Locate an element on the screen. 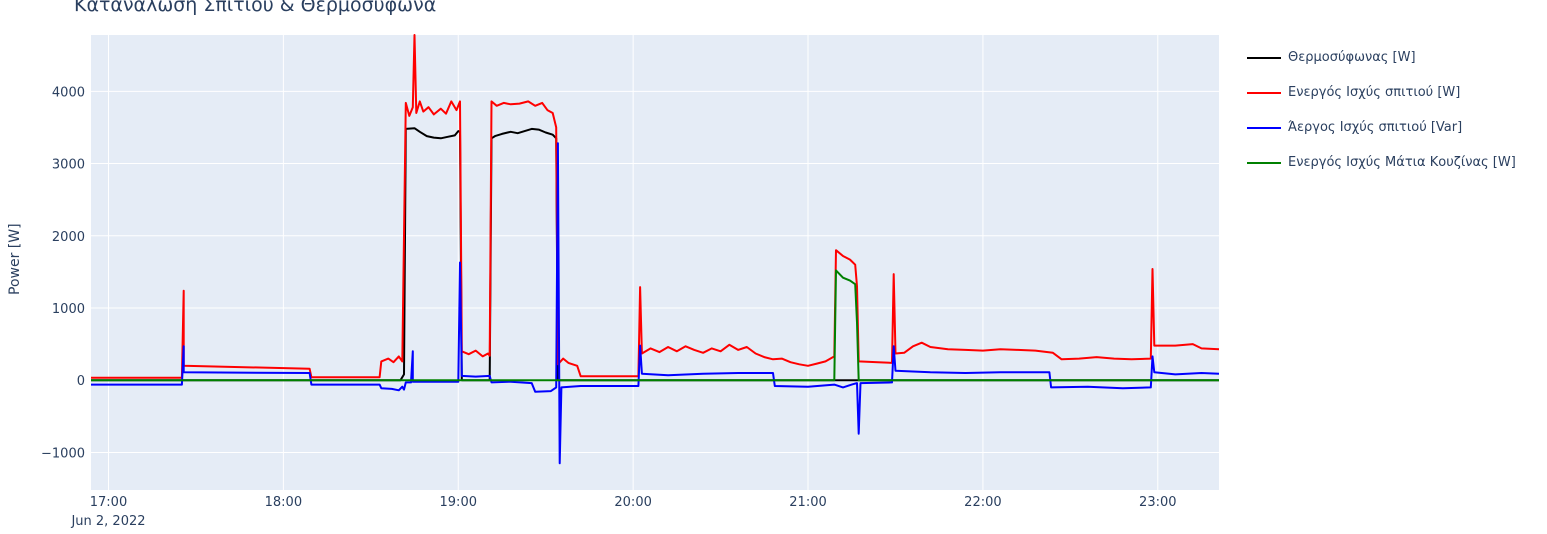 The height and width of the screenshot is (534, 1547). legend-label: Θερμοσύφωνας [W] is located at coordinates (1352, 57).